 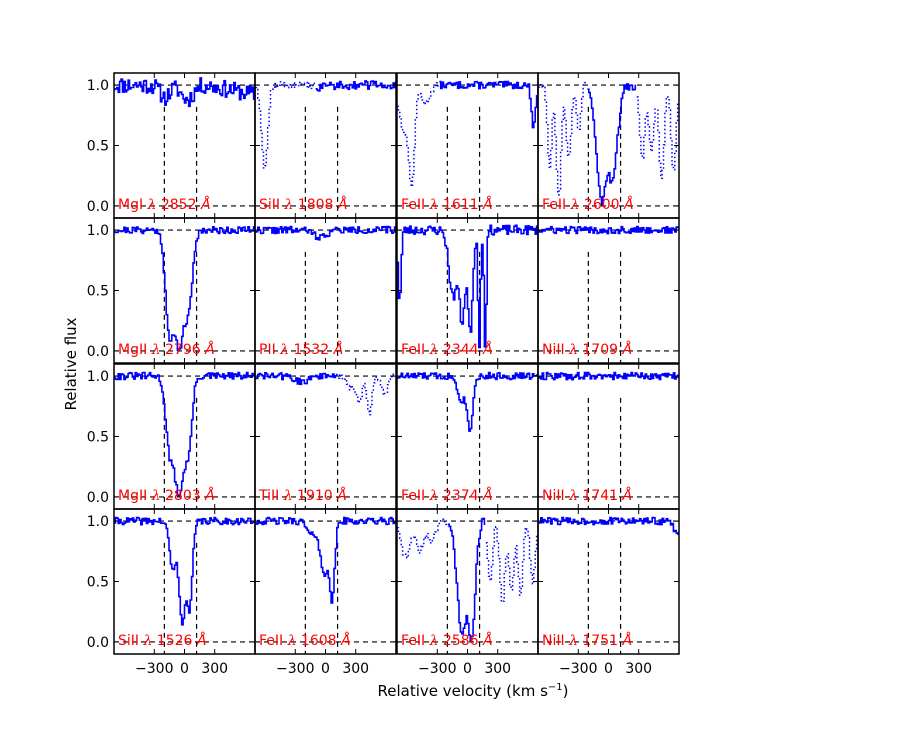 I want to click on panel-label: SiII λ 1808 Å, so click(x=303, y=204).